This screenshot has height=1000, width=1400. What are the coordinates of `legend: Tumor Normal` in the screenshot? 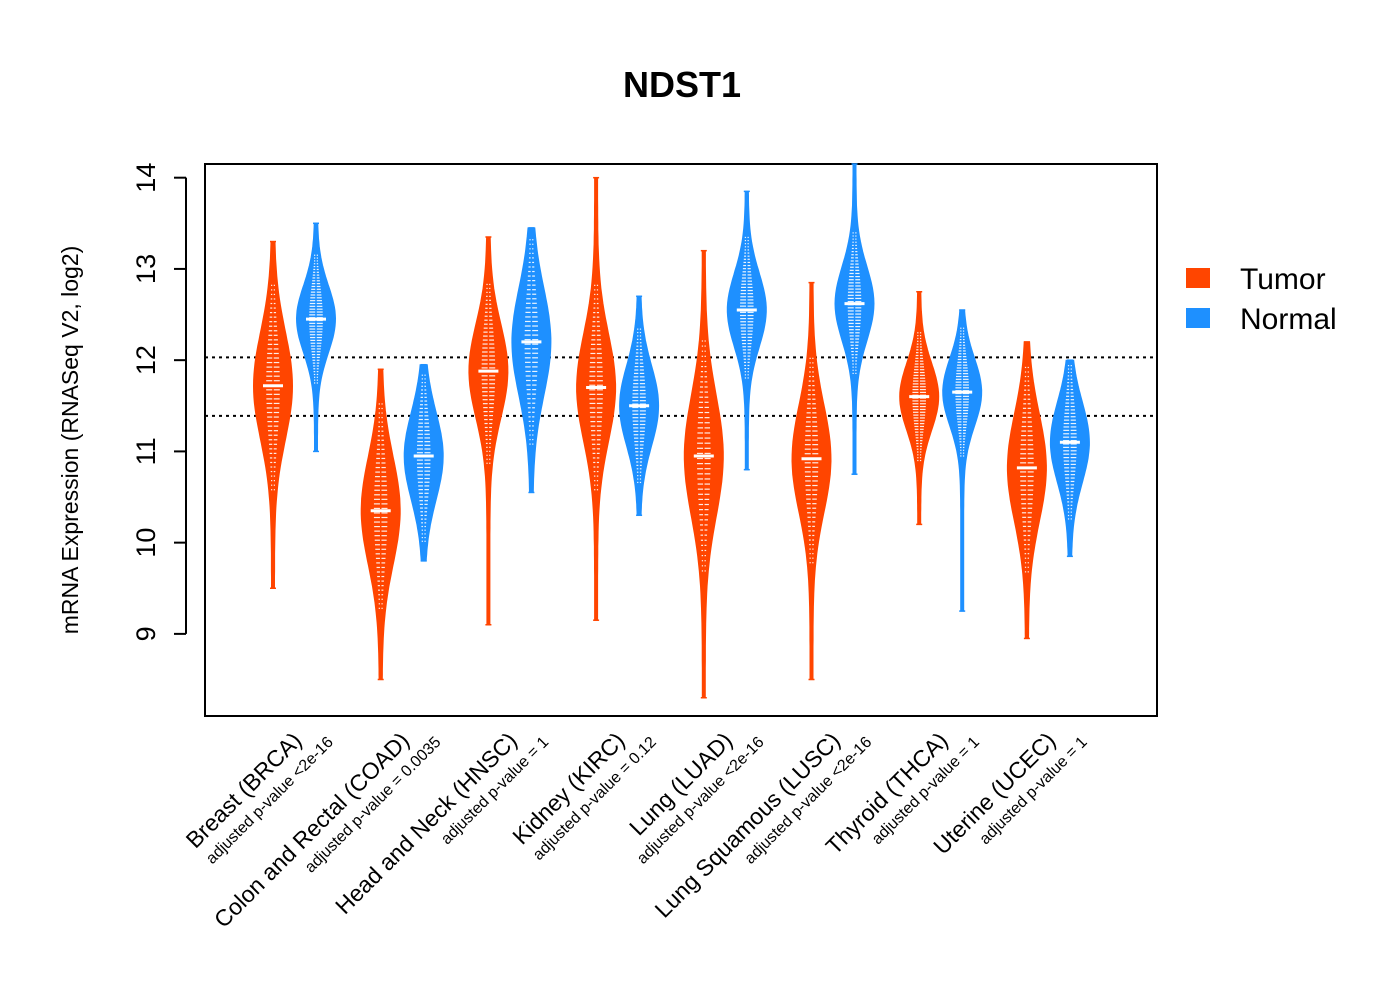 It's located at (1261, 299).